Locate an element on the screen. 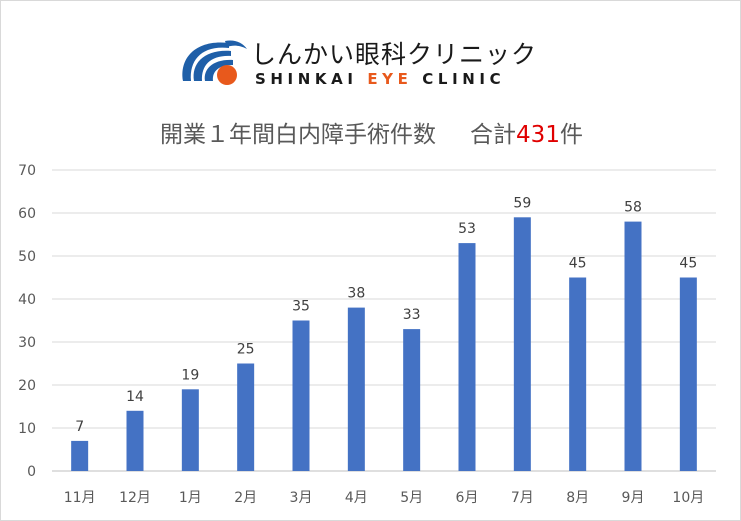  chart-title-main: 開業１年間白内障手術件数 is located at coordinates (298, 135).